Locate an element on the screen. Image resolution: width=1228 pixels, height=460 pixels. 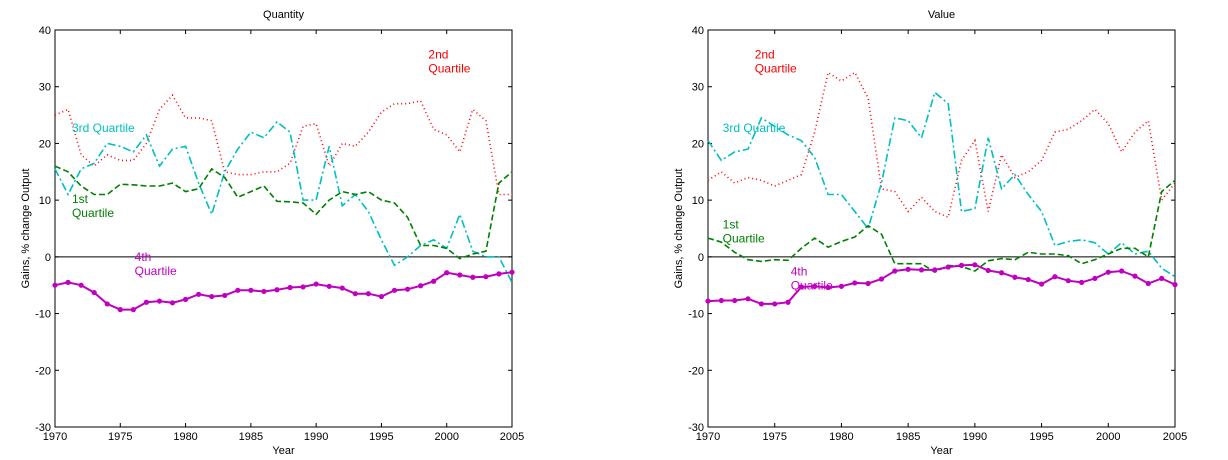
x-axis-label: Year is located at coordinates (941, 451).